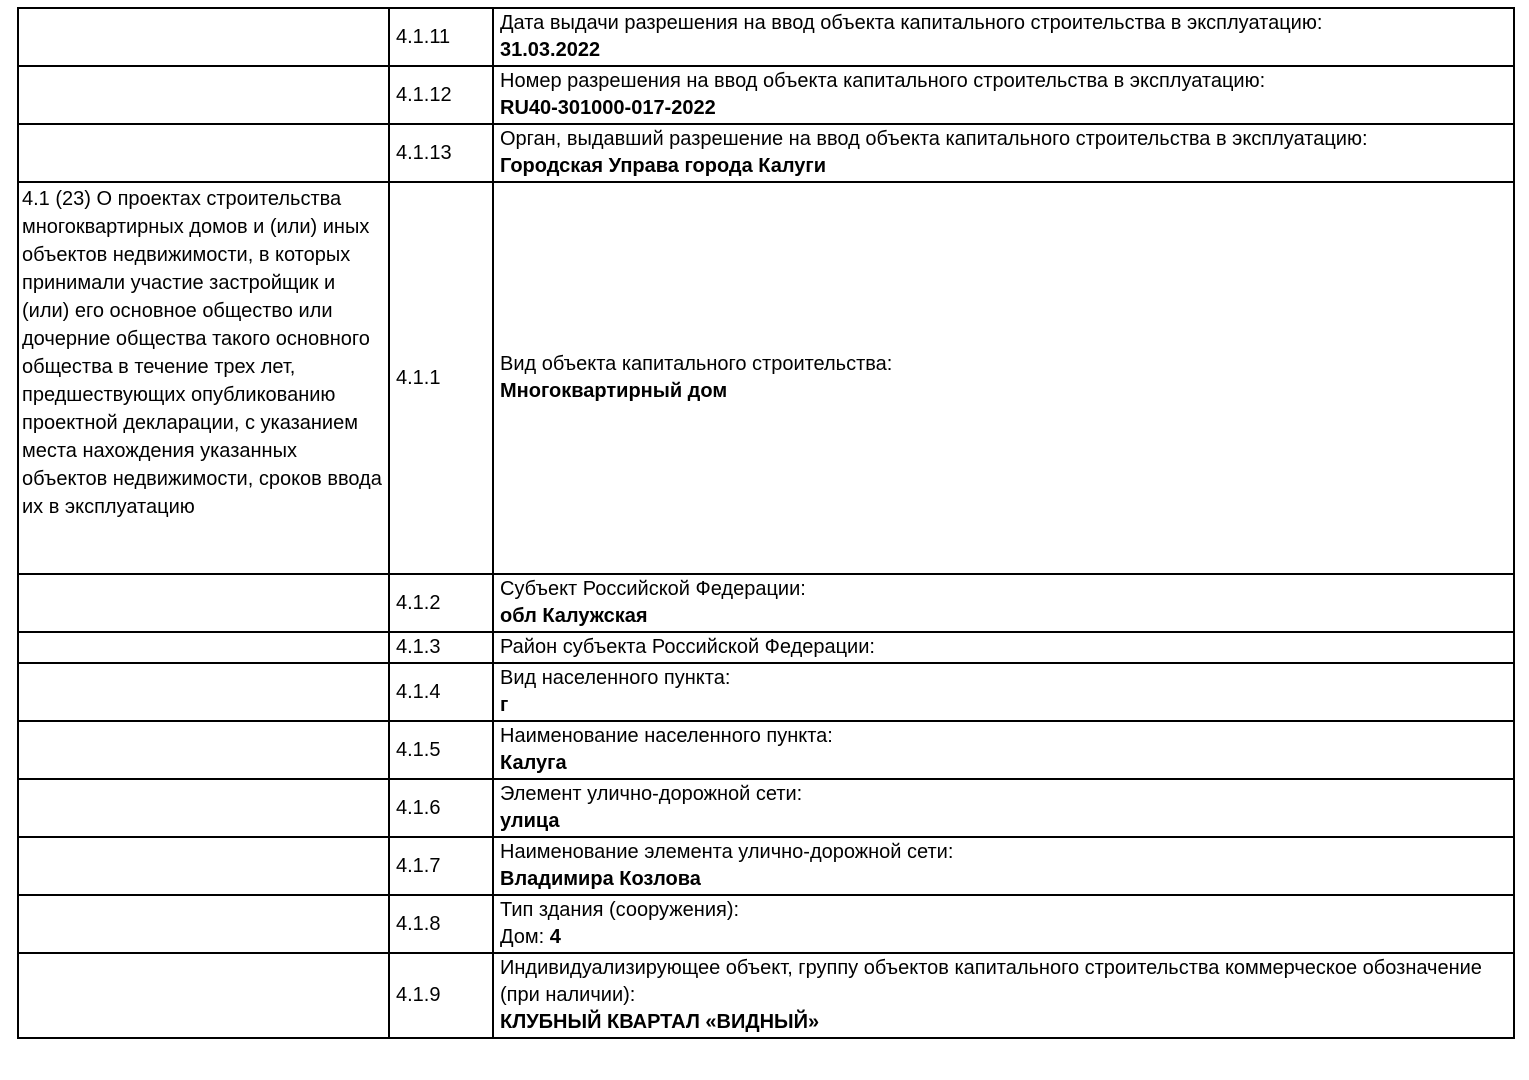 The image size is (1529, 1080). Describe the element at coordinates (696, 364) in the screenshot. I see `field-label: Вид объекта капитального строительства:` at that location.